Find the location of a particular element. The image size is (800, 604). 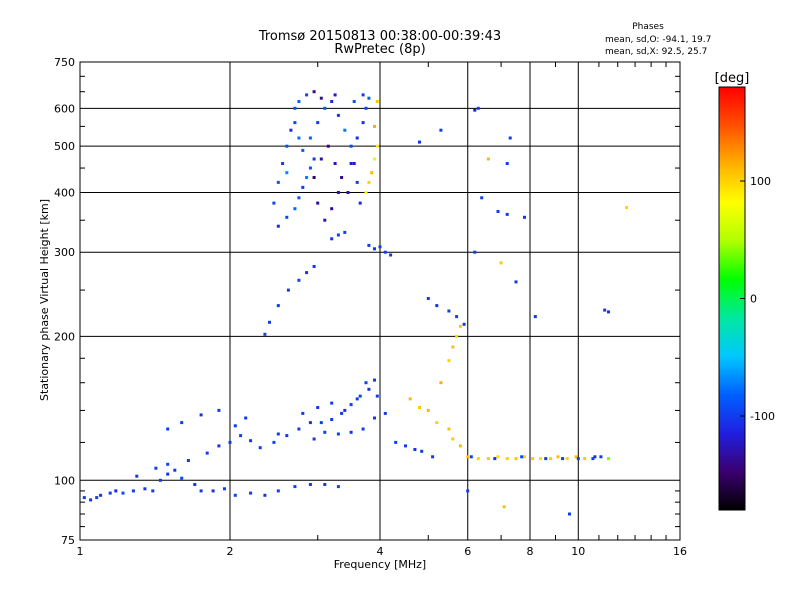

x-axis-label: Frequency [MHz] is located at coordinates (380, 564).